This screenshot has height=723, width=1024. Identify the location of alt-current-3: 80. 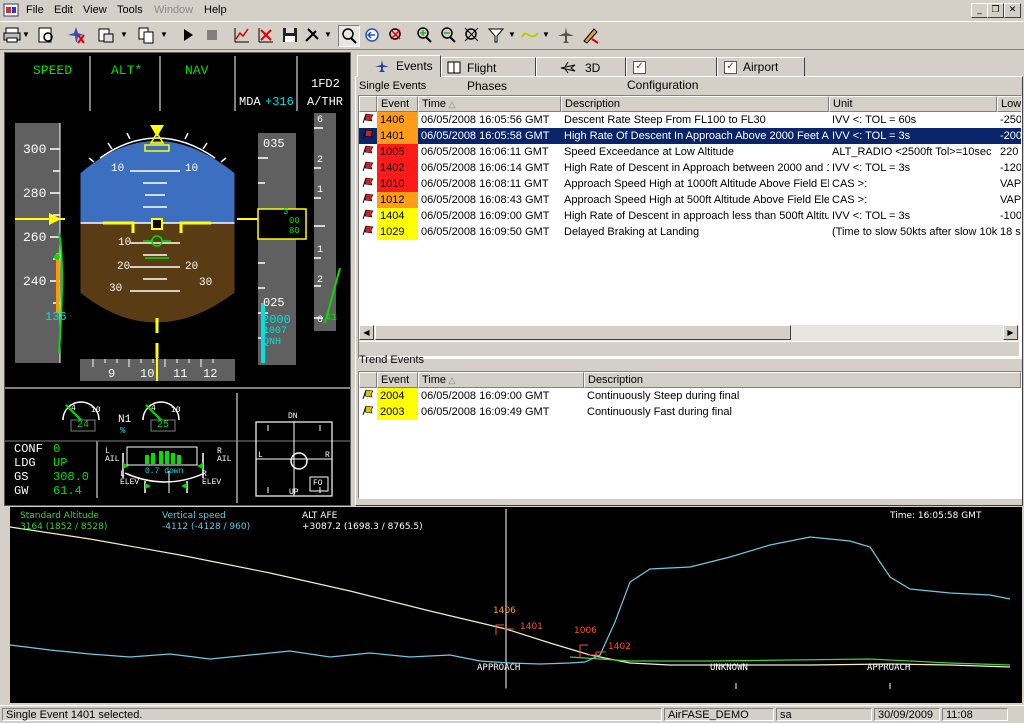
(294, 231).